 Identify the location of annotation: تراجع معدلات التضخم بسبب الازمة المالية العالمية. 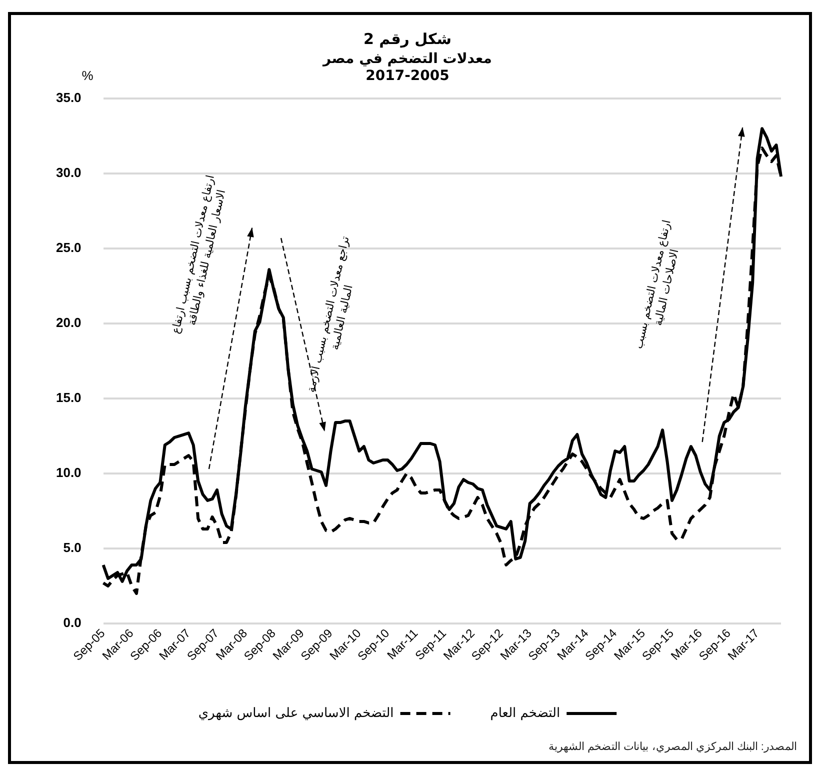
(330, 314).